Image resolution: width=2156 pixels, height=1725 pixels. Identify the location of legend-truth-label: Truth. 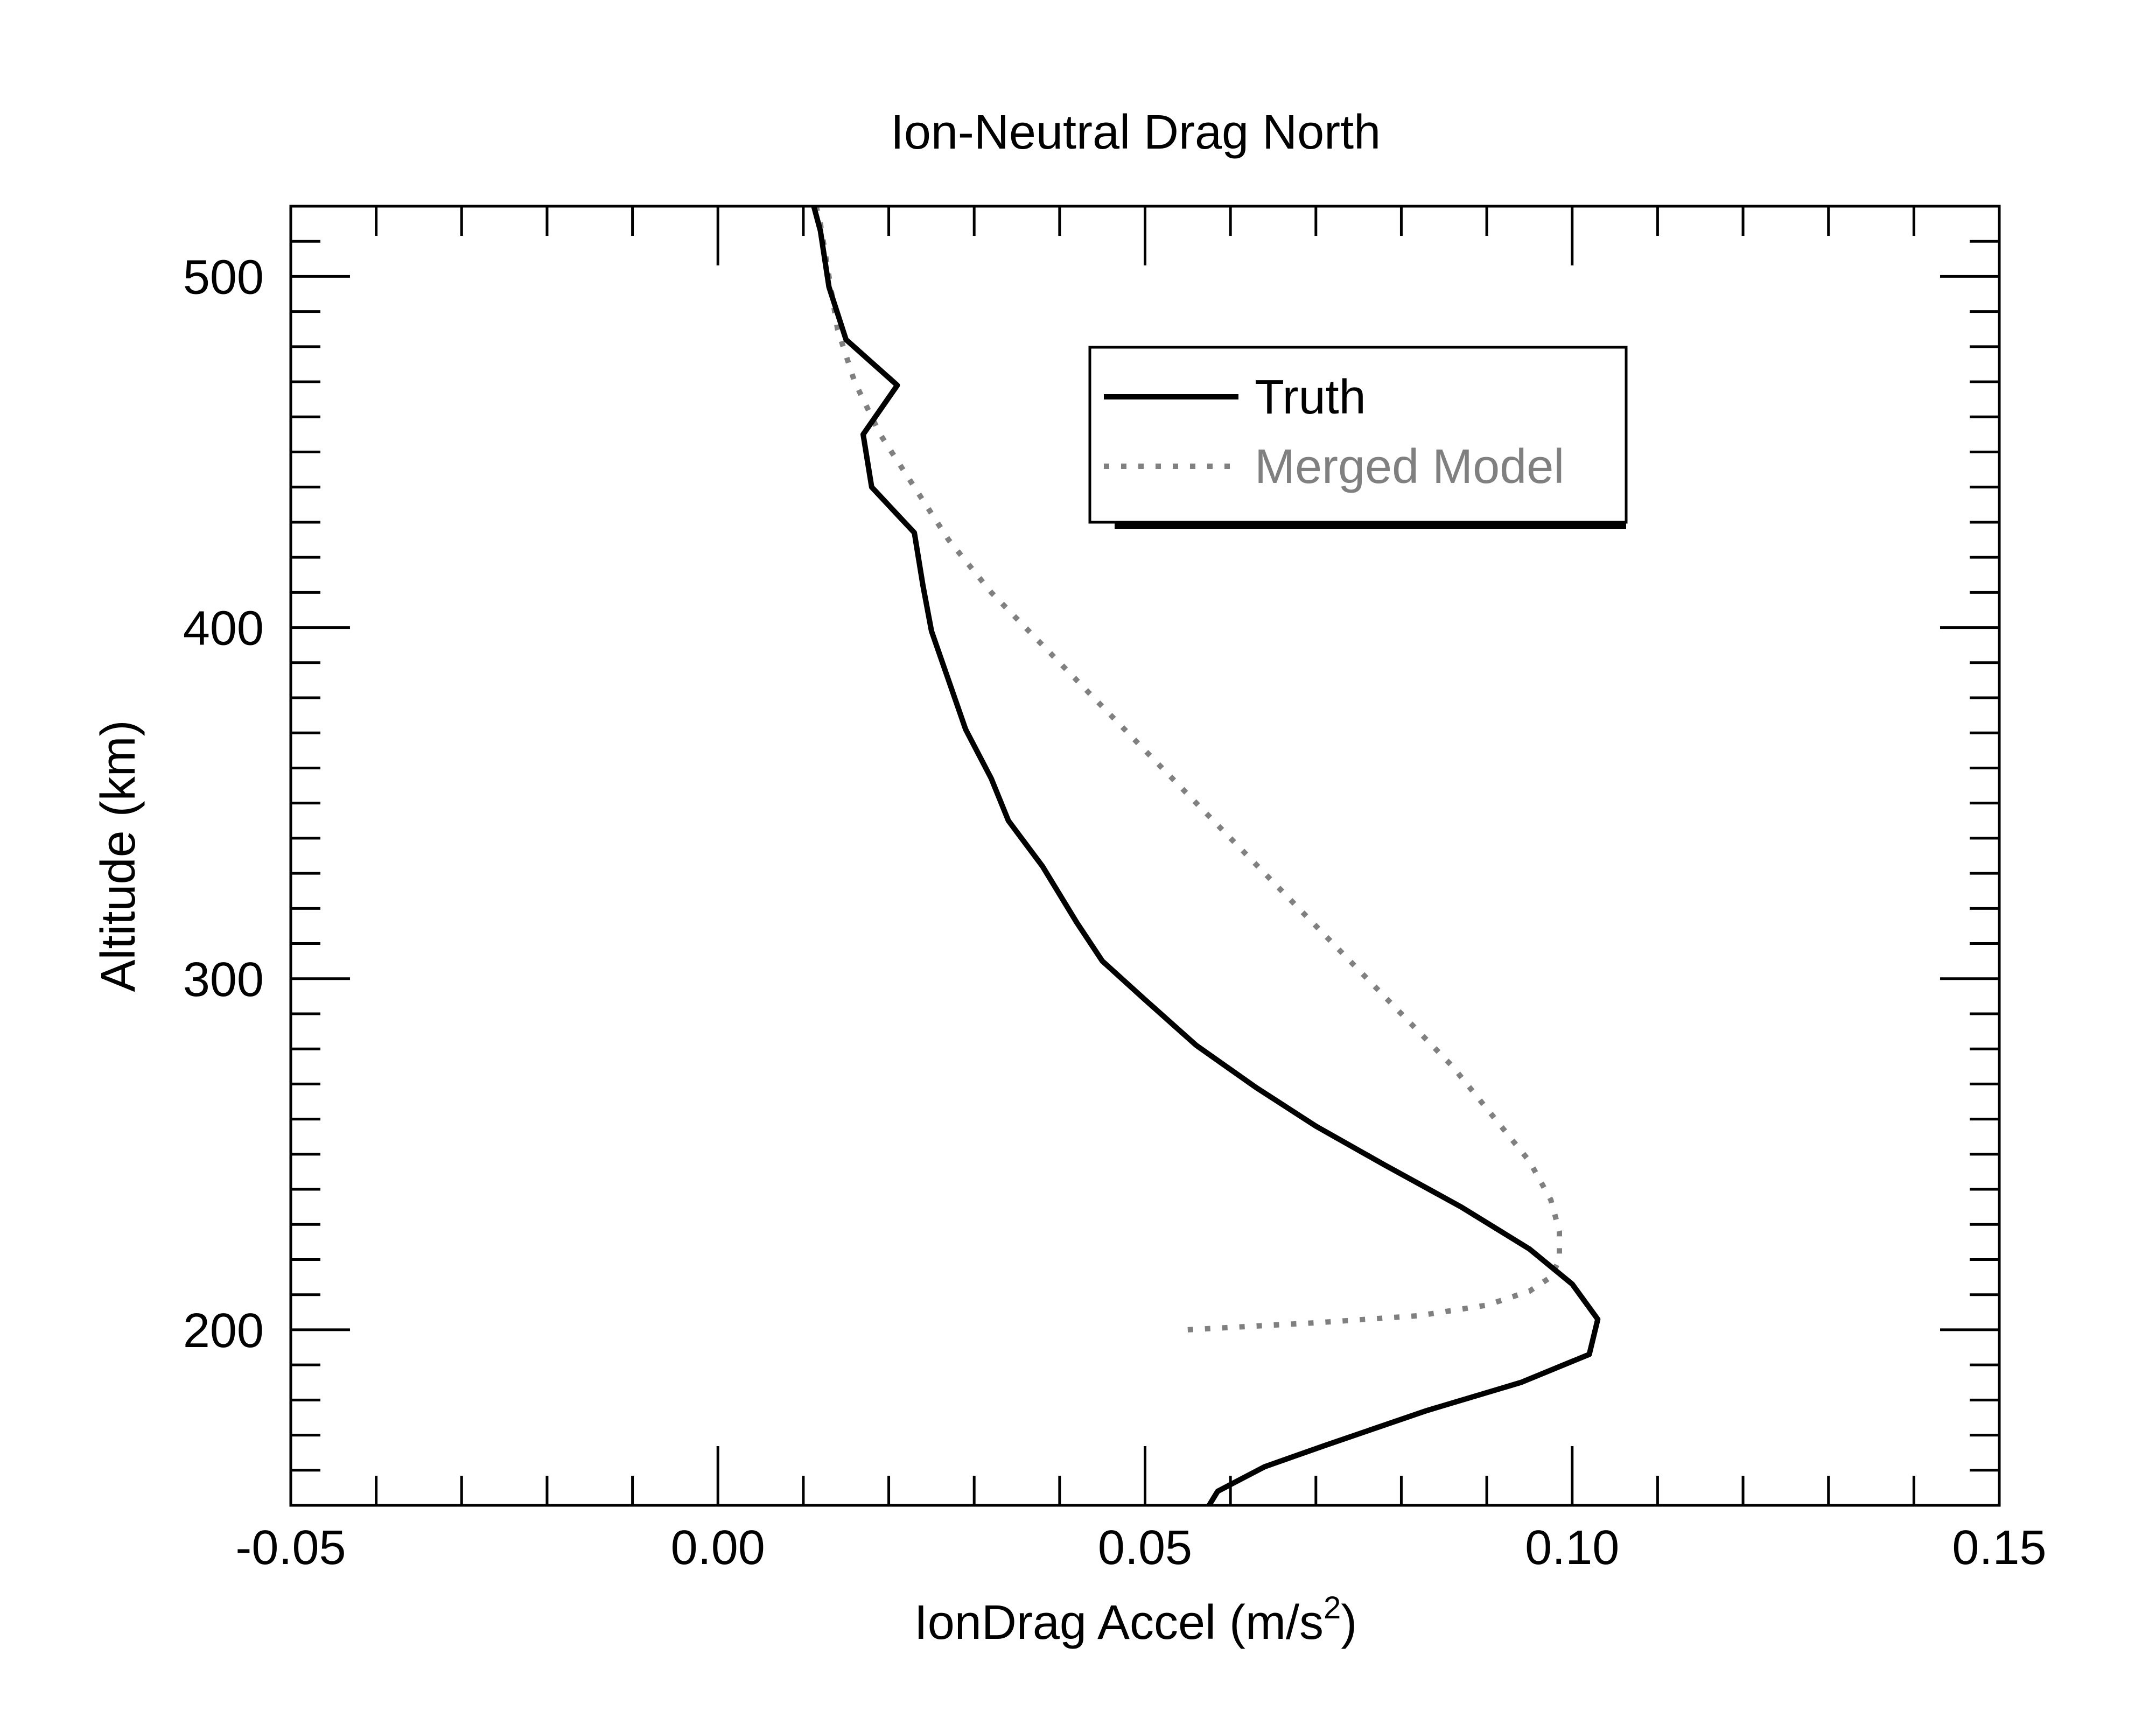
(1310, 397).